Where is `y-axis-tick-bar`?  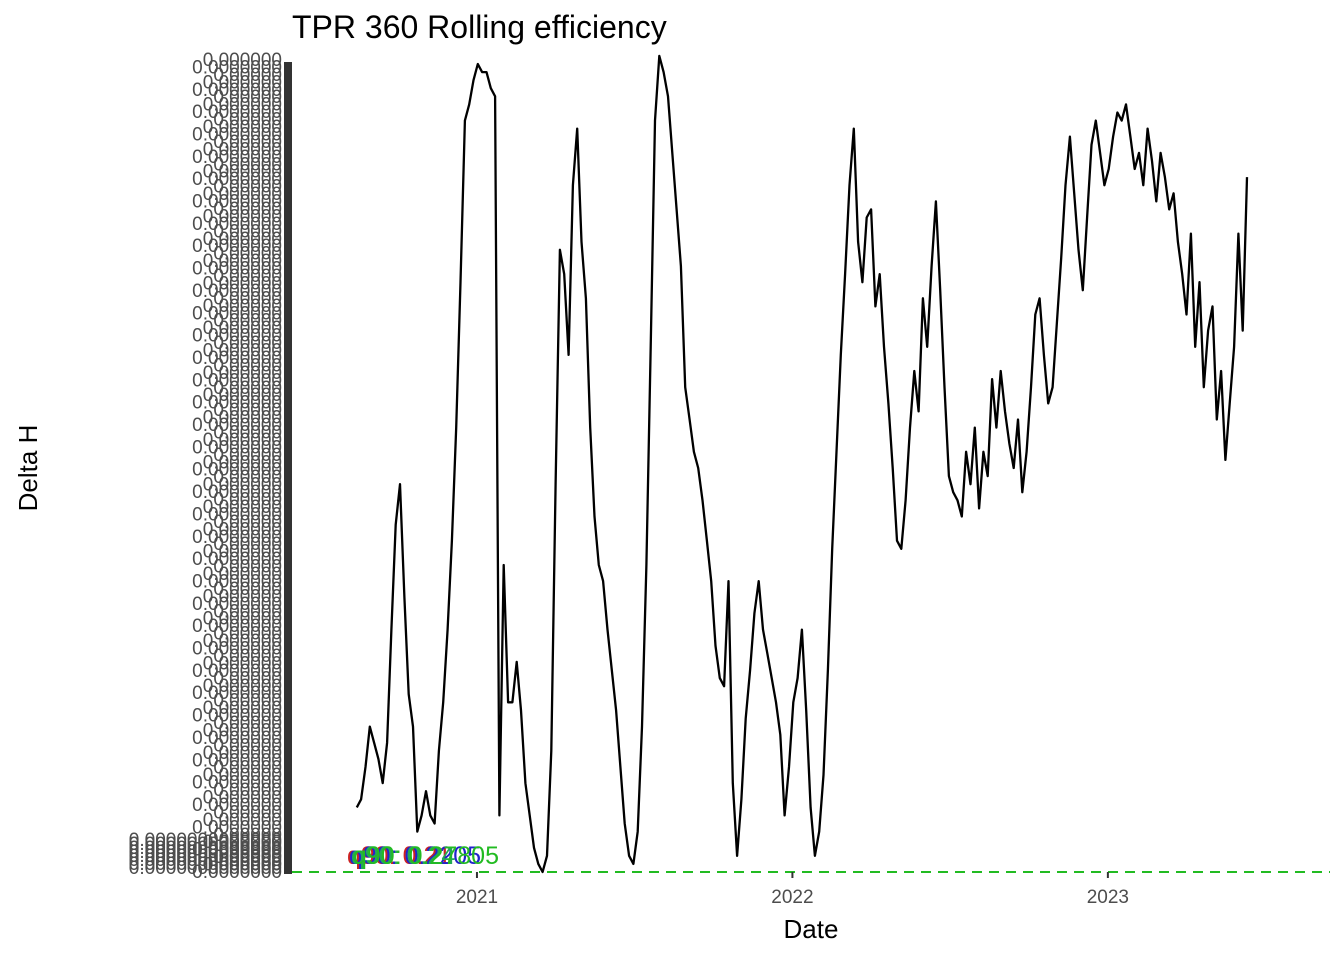
y-axis-tick-bar is located at coordinates (288, 468).